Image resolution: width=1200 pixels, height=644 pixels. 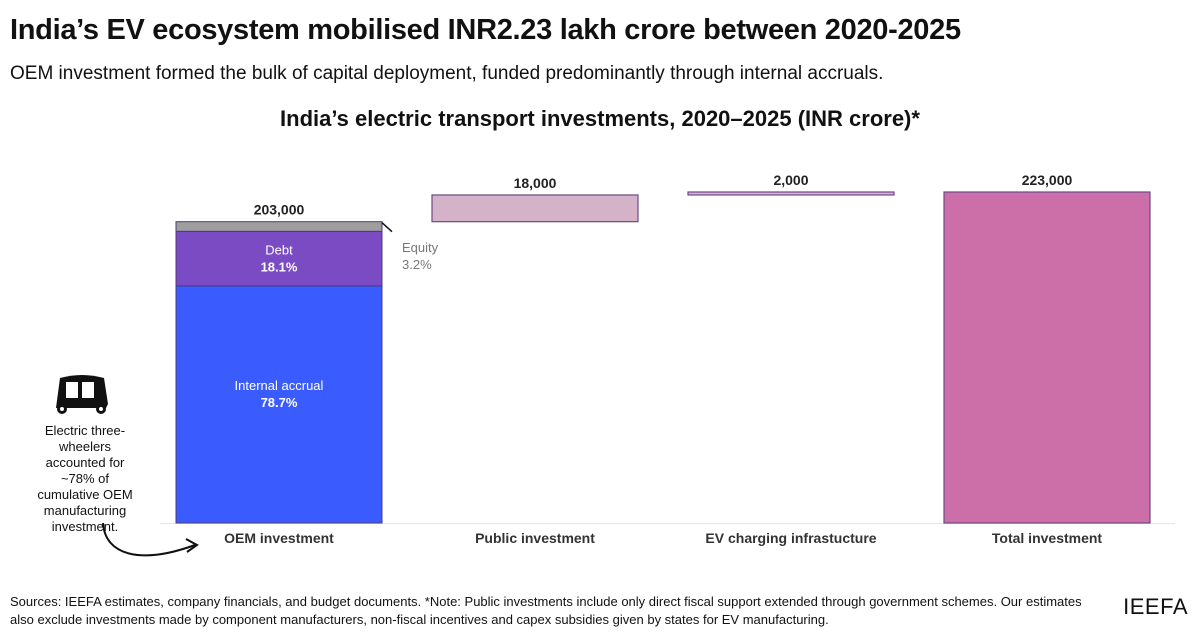 I want to click on x-tick-label: Public investment, so click(x=535, y=538).